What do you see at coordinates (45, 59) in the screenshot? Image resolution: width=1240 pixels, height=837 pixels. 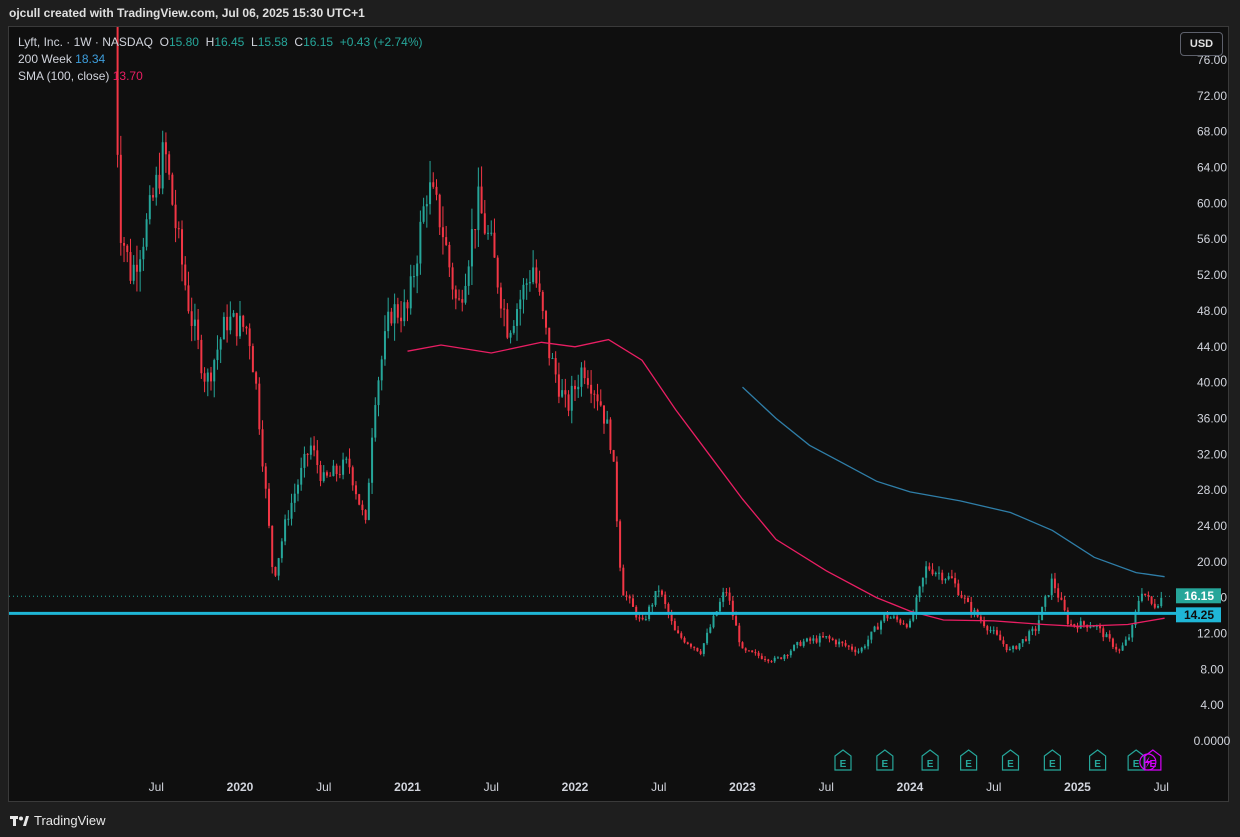 I see `ma200-label: 200 Week` at bounding box center [45, 59].